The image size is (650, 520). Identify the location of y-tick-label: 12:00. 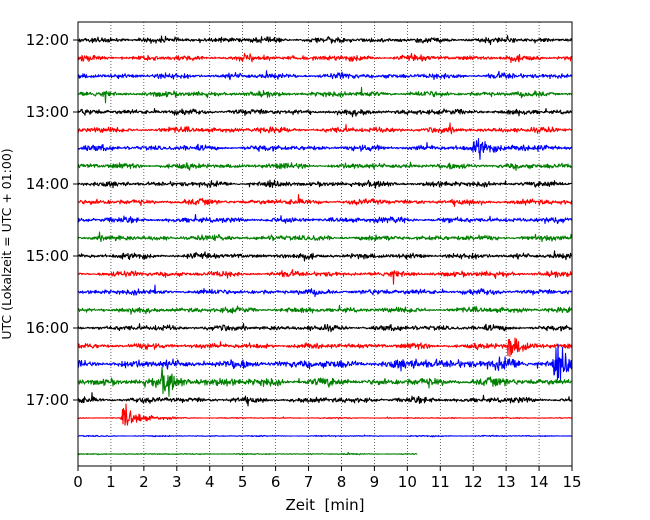
(47, 40).